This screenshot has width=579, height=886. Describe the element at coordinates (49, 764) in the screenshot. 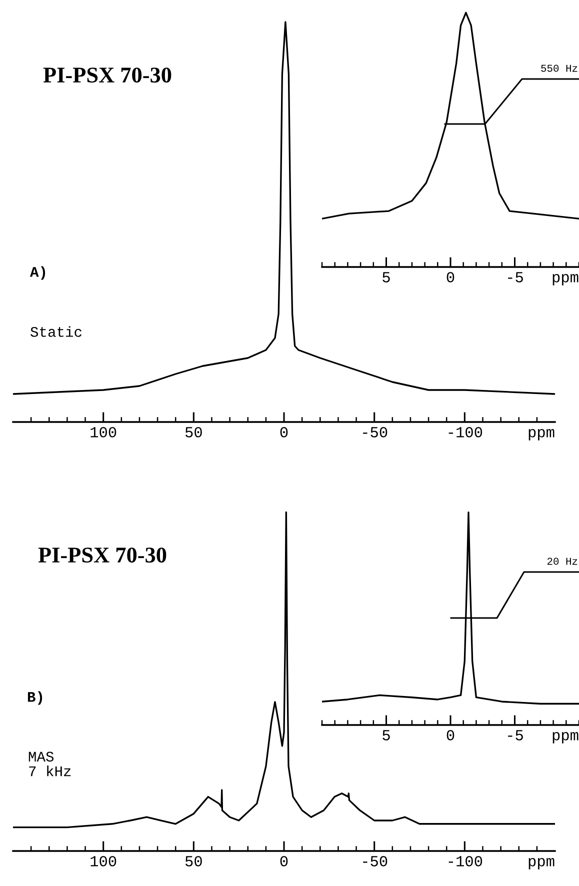

I see `annotation: MAS 7 kHz` at that location.